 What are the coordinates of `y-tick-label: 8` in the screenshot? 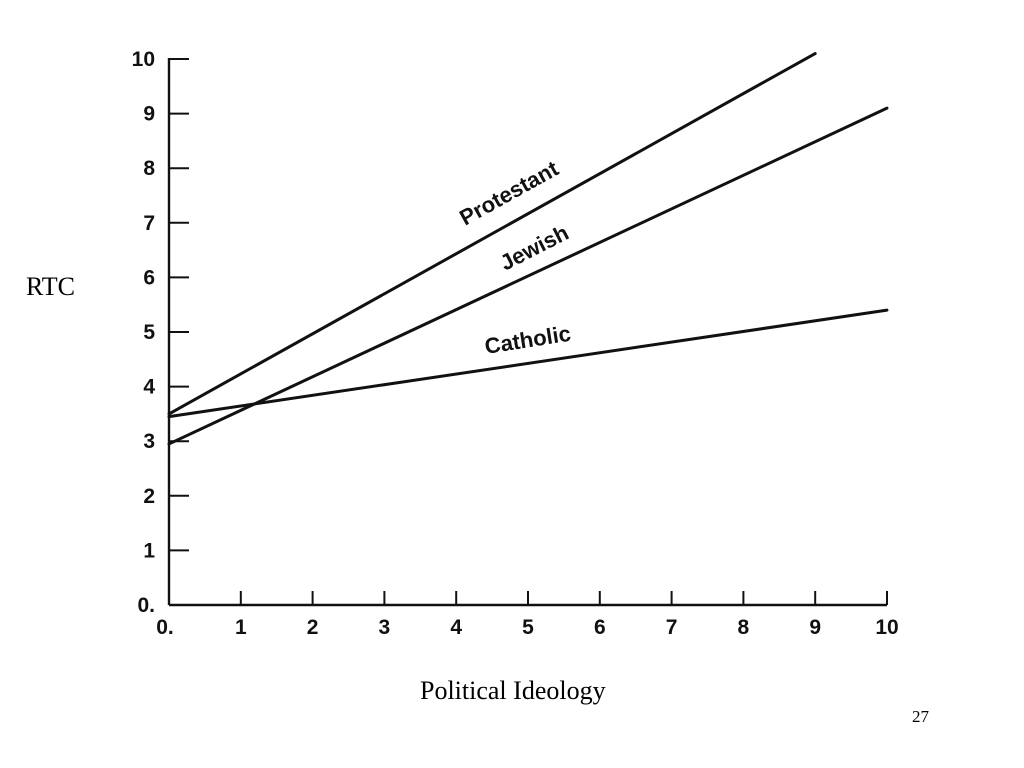 It's located at (149, 168).